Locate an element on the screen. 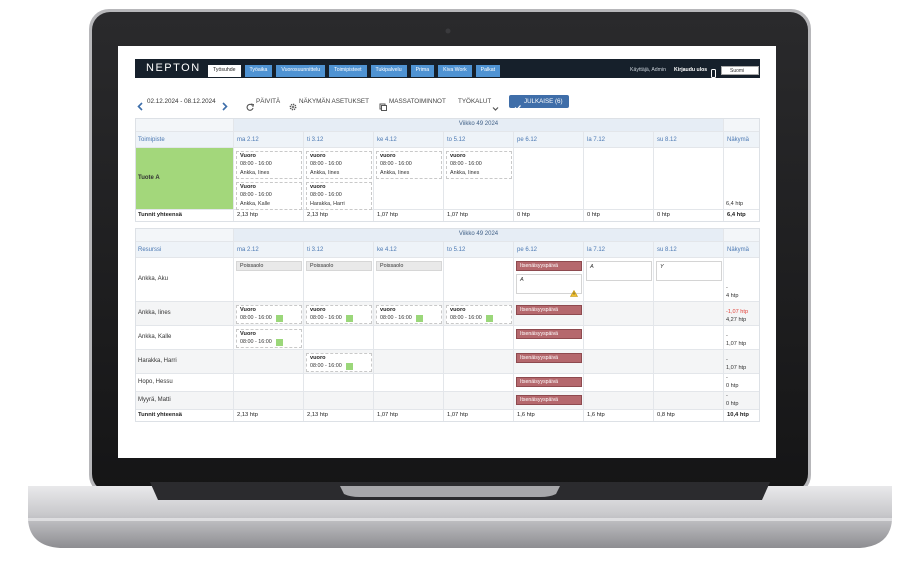 This screenshot has width=920, height=564. row-name: Myyrä, Matti is located at coordinates (184, 401).